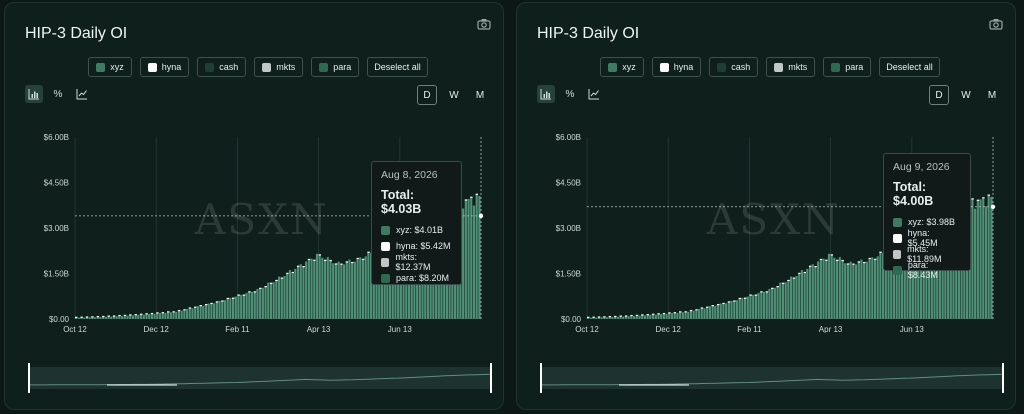  I want to click on legend-label: mkts, so click(798, 67).